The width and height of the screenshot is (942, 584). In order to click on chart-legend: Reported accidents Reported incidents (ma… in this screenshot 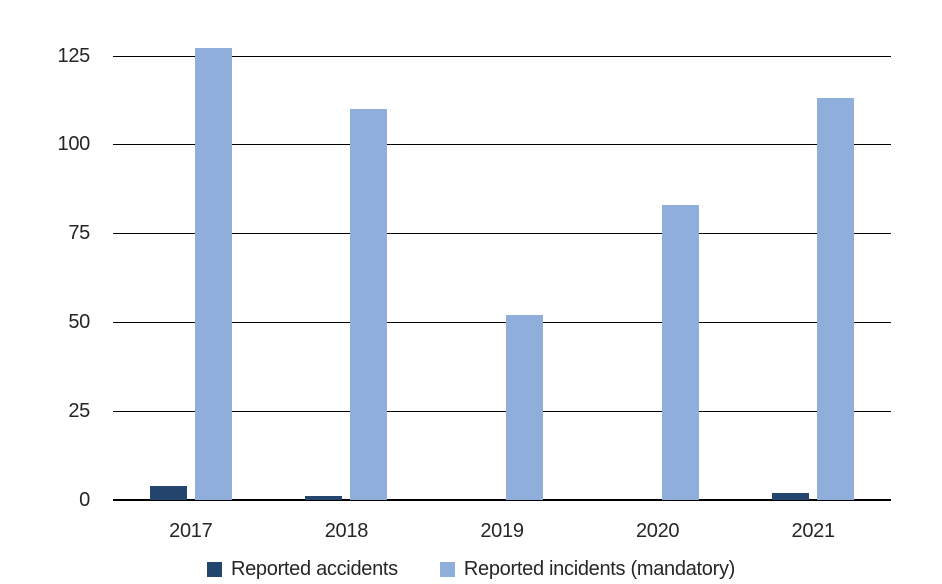, I will do `click(471, 569)`.